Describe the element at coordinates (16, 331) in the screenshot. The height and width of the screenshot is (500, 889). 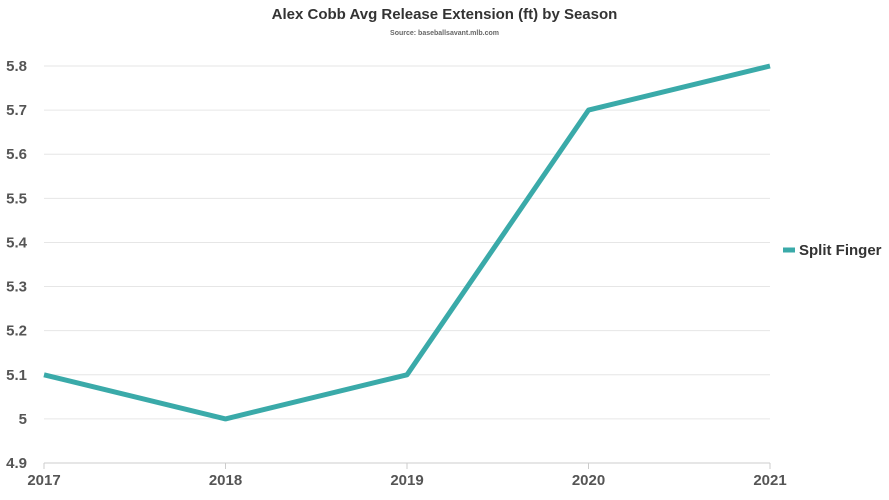
I see `y-tick-label: 5.2` at that location.